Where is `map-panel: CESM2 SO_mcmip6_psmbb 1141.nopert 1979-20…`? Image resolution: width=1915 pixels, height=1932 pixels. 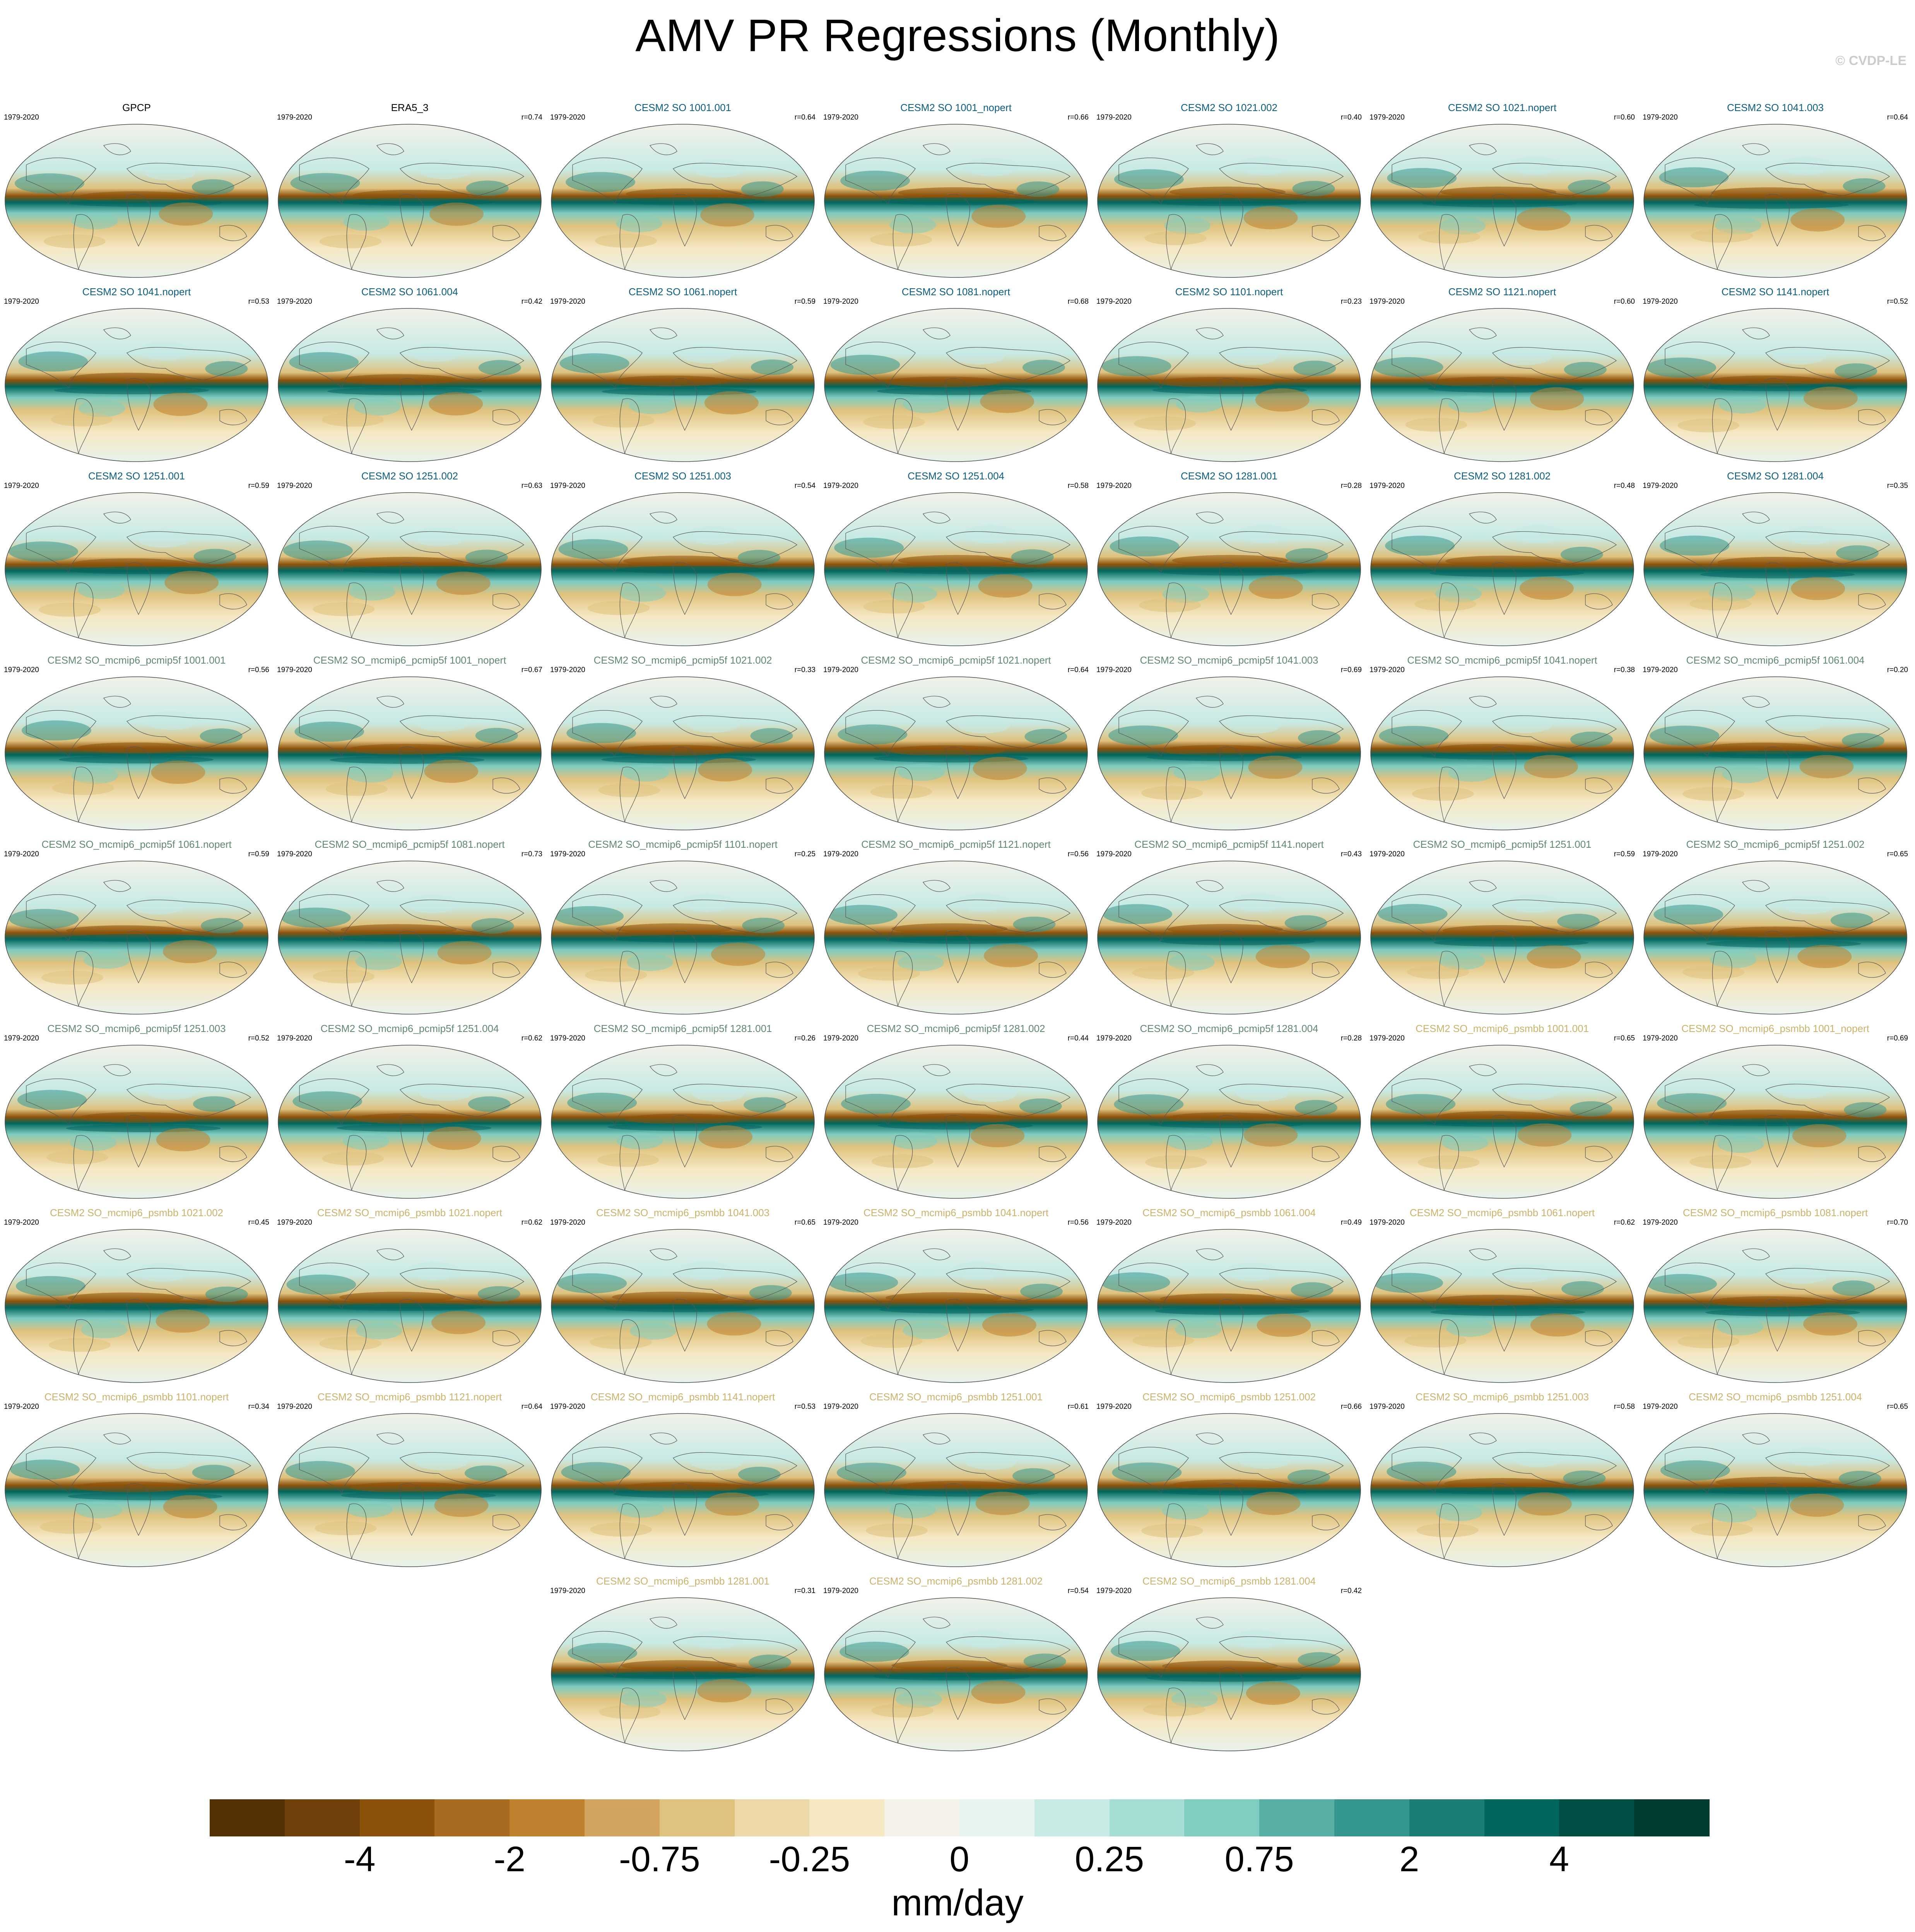 map-panel: CESM2 SO_mcmip6_psmbb 1141.nopert 1979-20… is located at coordinates (682, 1480).